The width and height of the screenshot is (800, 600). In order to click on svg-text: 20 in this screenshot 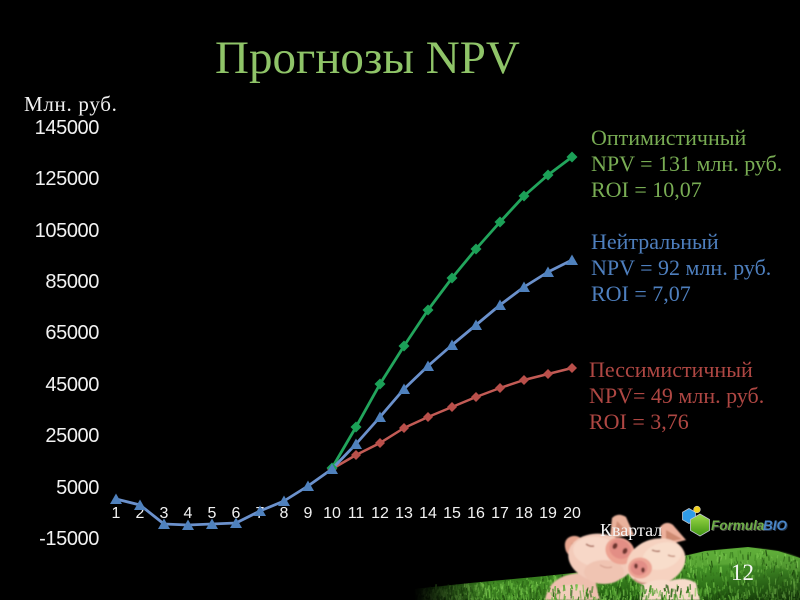, I will do `click(572, 513)`.